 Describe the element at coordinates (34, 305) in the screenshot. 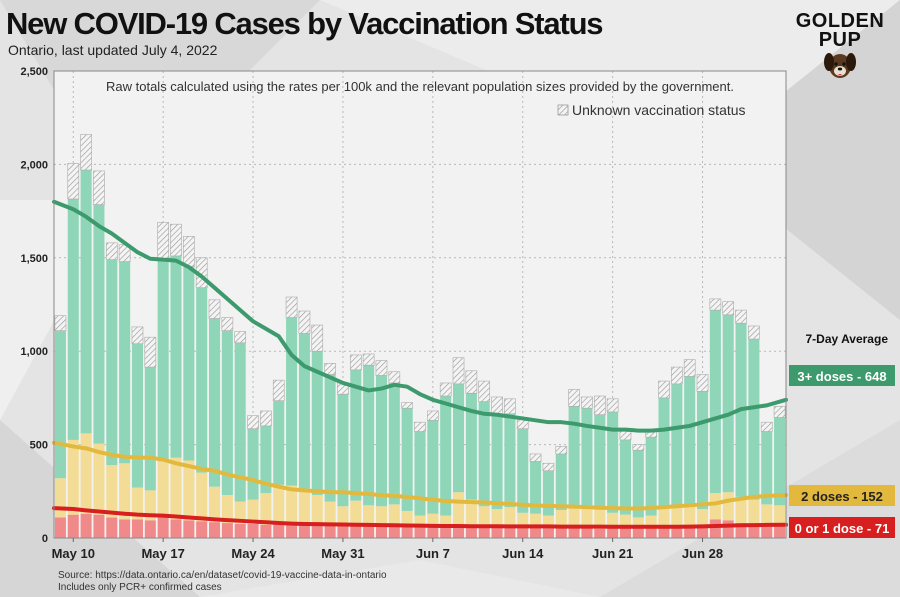

I see `y-axis: 0 500 1,000 1,500 2,000 2,500` at that location.